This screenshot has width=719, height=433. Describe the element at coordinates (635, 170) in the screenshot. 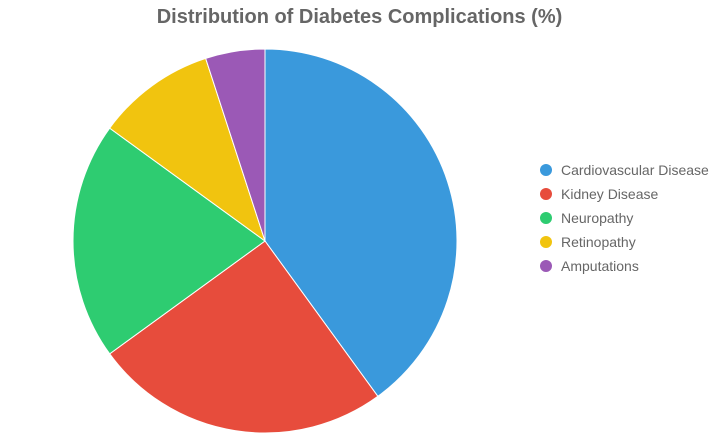

I see `legend-label: Cardiovascular Disease` at that location.